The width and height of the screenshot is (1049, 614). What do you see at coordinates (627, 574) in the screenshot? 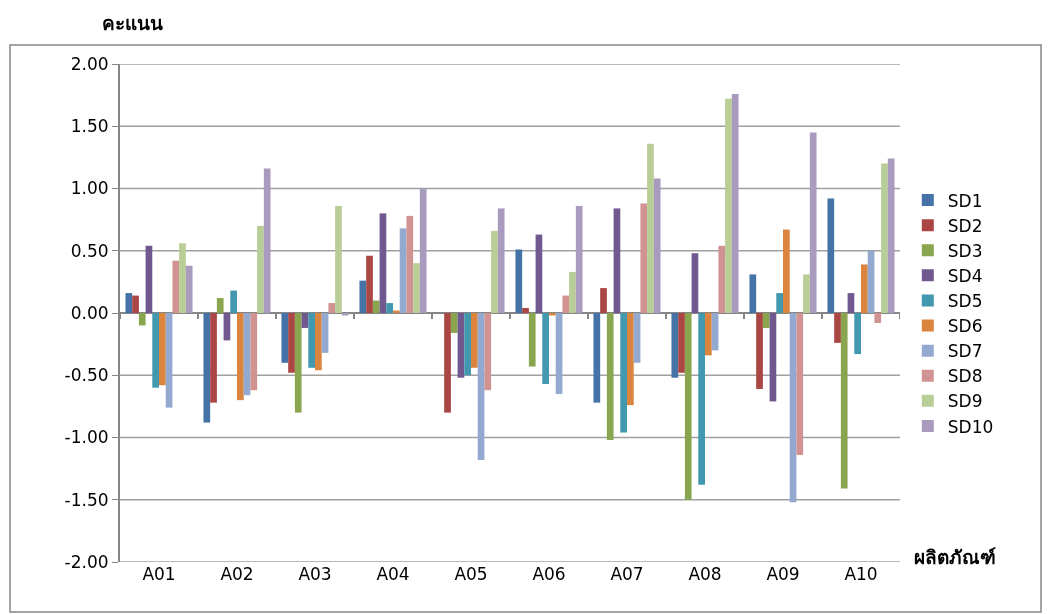
I see `x-tick-label: A07` at bounding box center [627, 574].